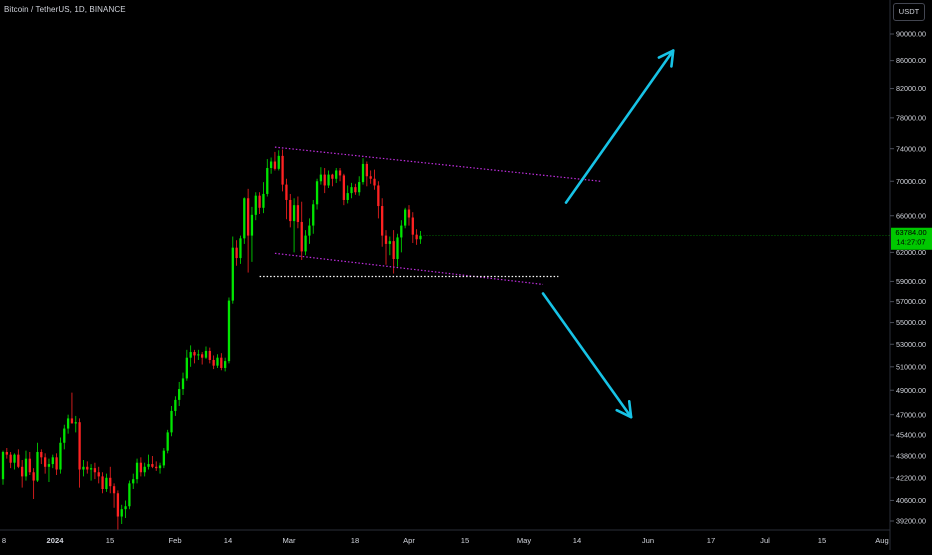  I want to click on y-axis-tick-label: 62000.00, so click(911, 252).